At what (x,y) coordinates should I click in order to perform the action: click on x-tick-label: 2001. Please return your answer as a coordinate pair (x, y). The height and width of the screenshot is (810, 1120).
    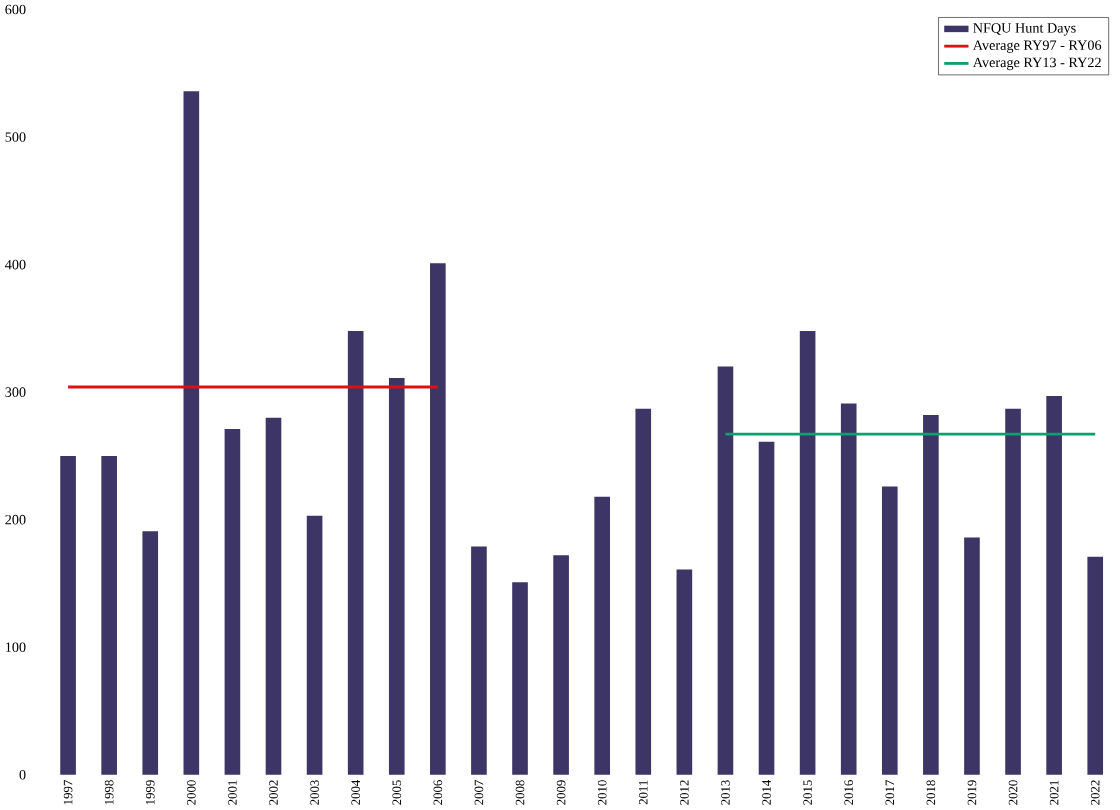
    Looking at the image, I should click on (232, 792).